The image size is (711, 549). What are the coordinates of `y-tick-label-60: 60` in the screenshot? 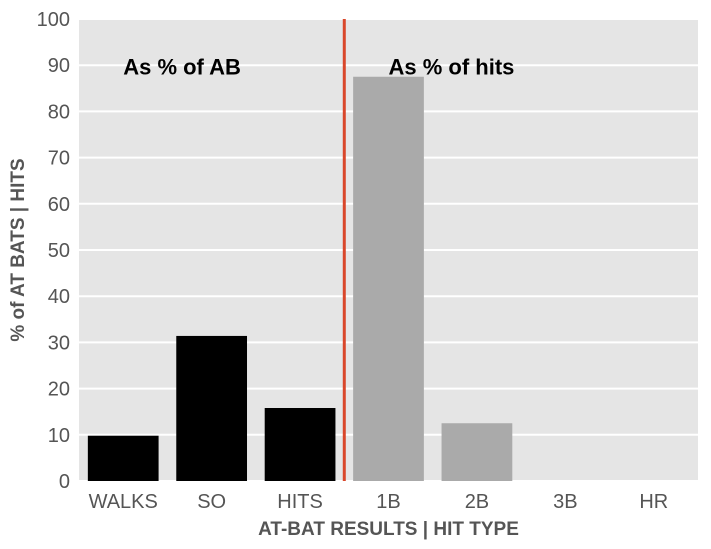 It's located at (59, 205).